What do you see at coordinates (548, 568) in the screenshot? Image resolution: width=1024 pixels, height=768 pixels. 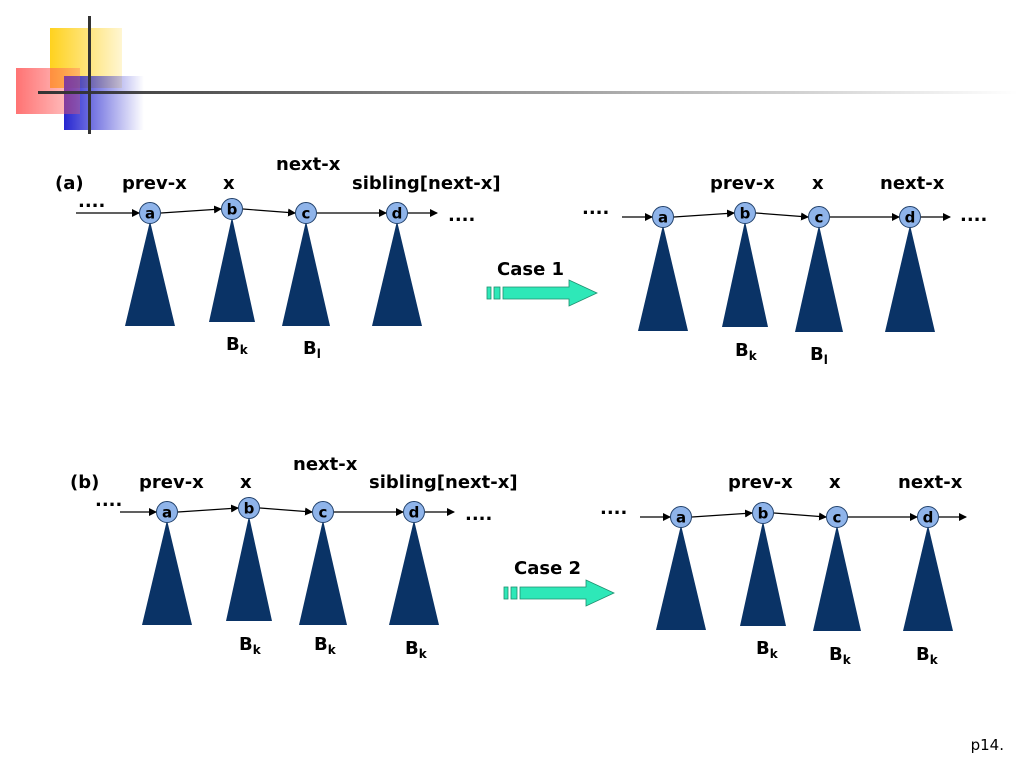 I see `case-label: Case 2` at bounding box center [548, 568].